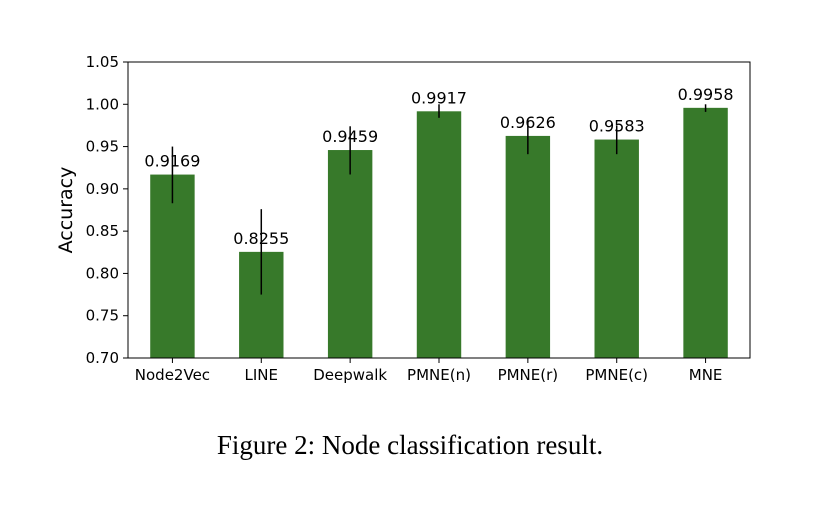 Image resolution: width=820 pixels, height=512 pixels. What do you see at coordinates (102, 273) in the screenshot?
I see `y-tick-label-0-80: 0.80` at bounding box center [102, 273].